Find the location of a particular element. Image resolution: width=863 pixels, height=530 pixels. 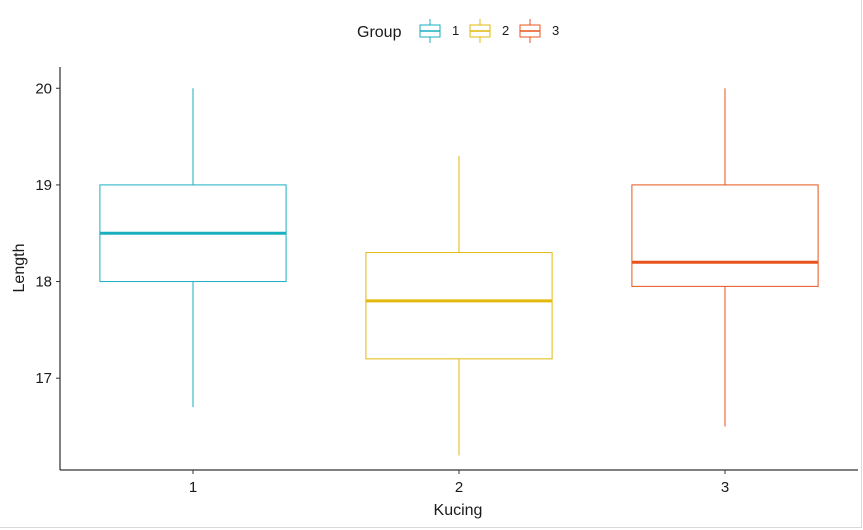

legend-label: 1 is located at coordinates (455, 30).